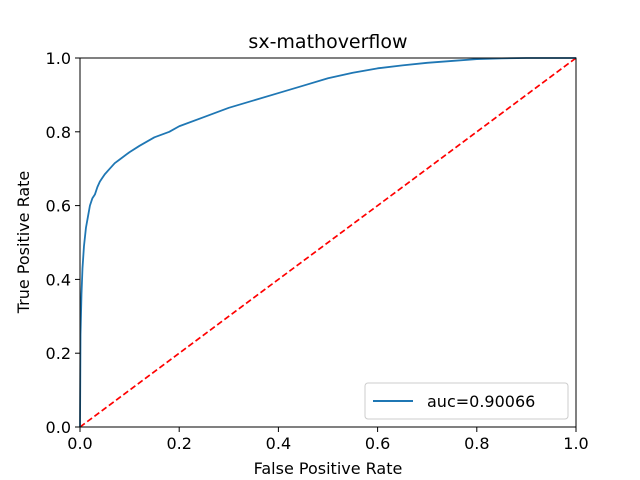 This screenshot has height=480, width=640. Describe the element at coordinates (377, 443) in the screenshot. I see `x-tick-label: 0.6` at that location.